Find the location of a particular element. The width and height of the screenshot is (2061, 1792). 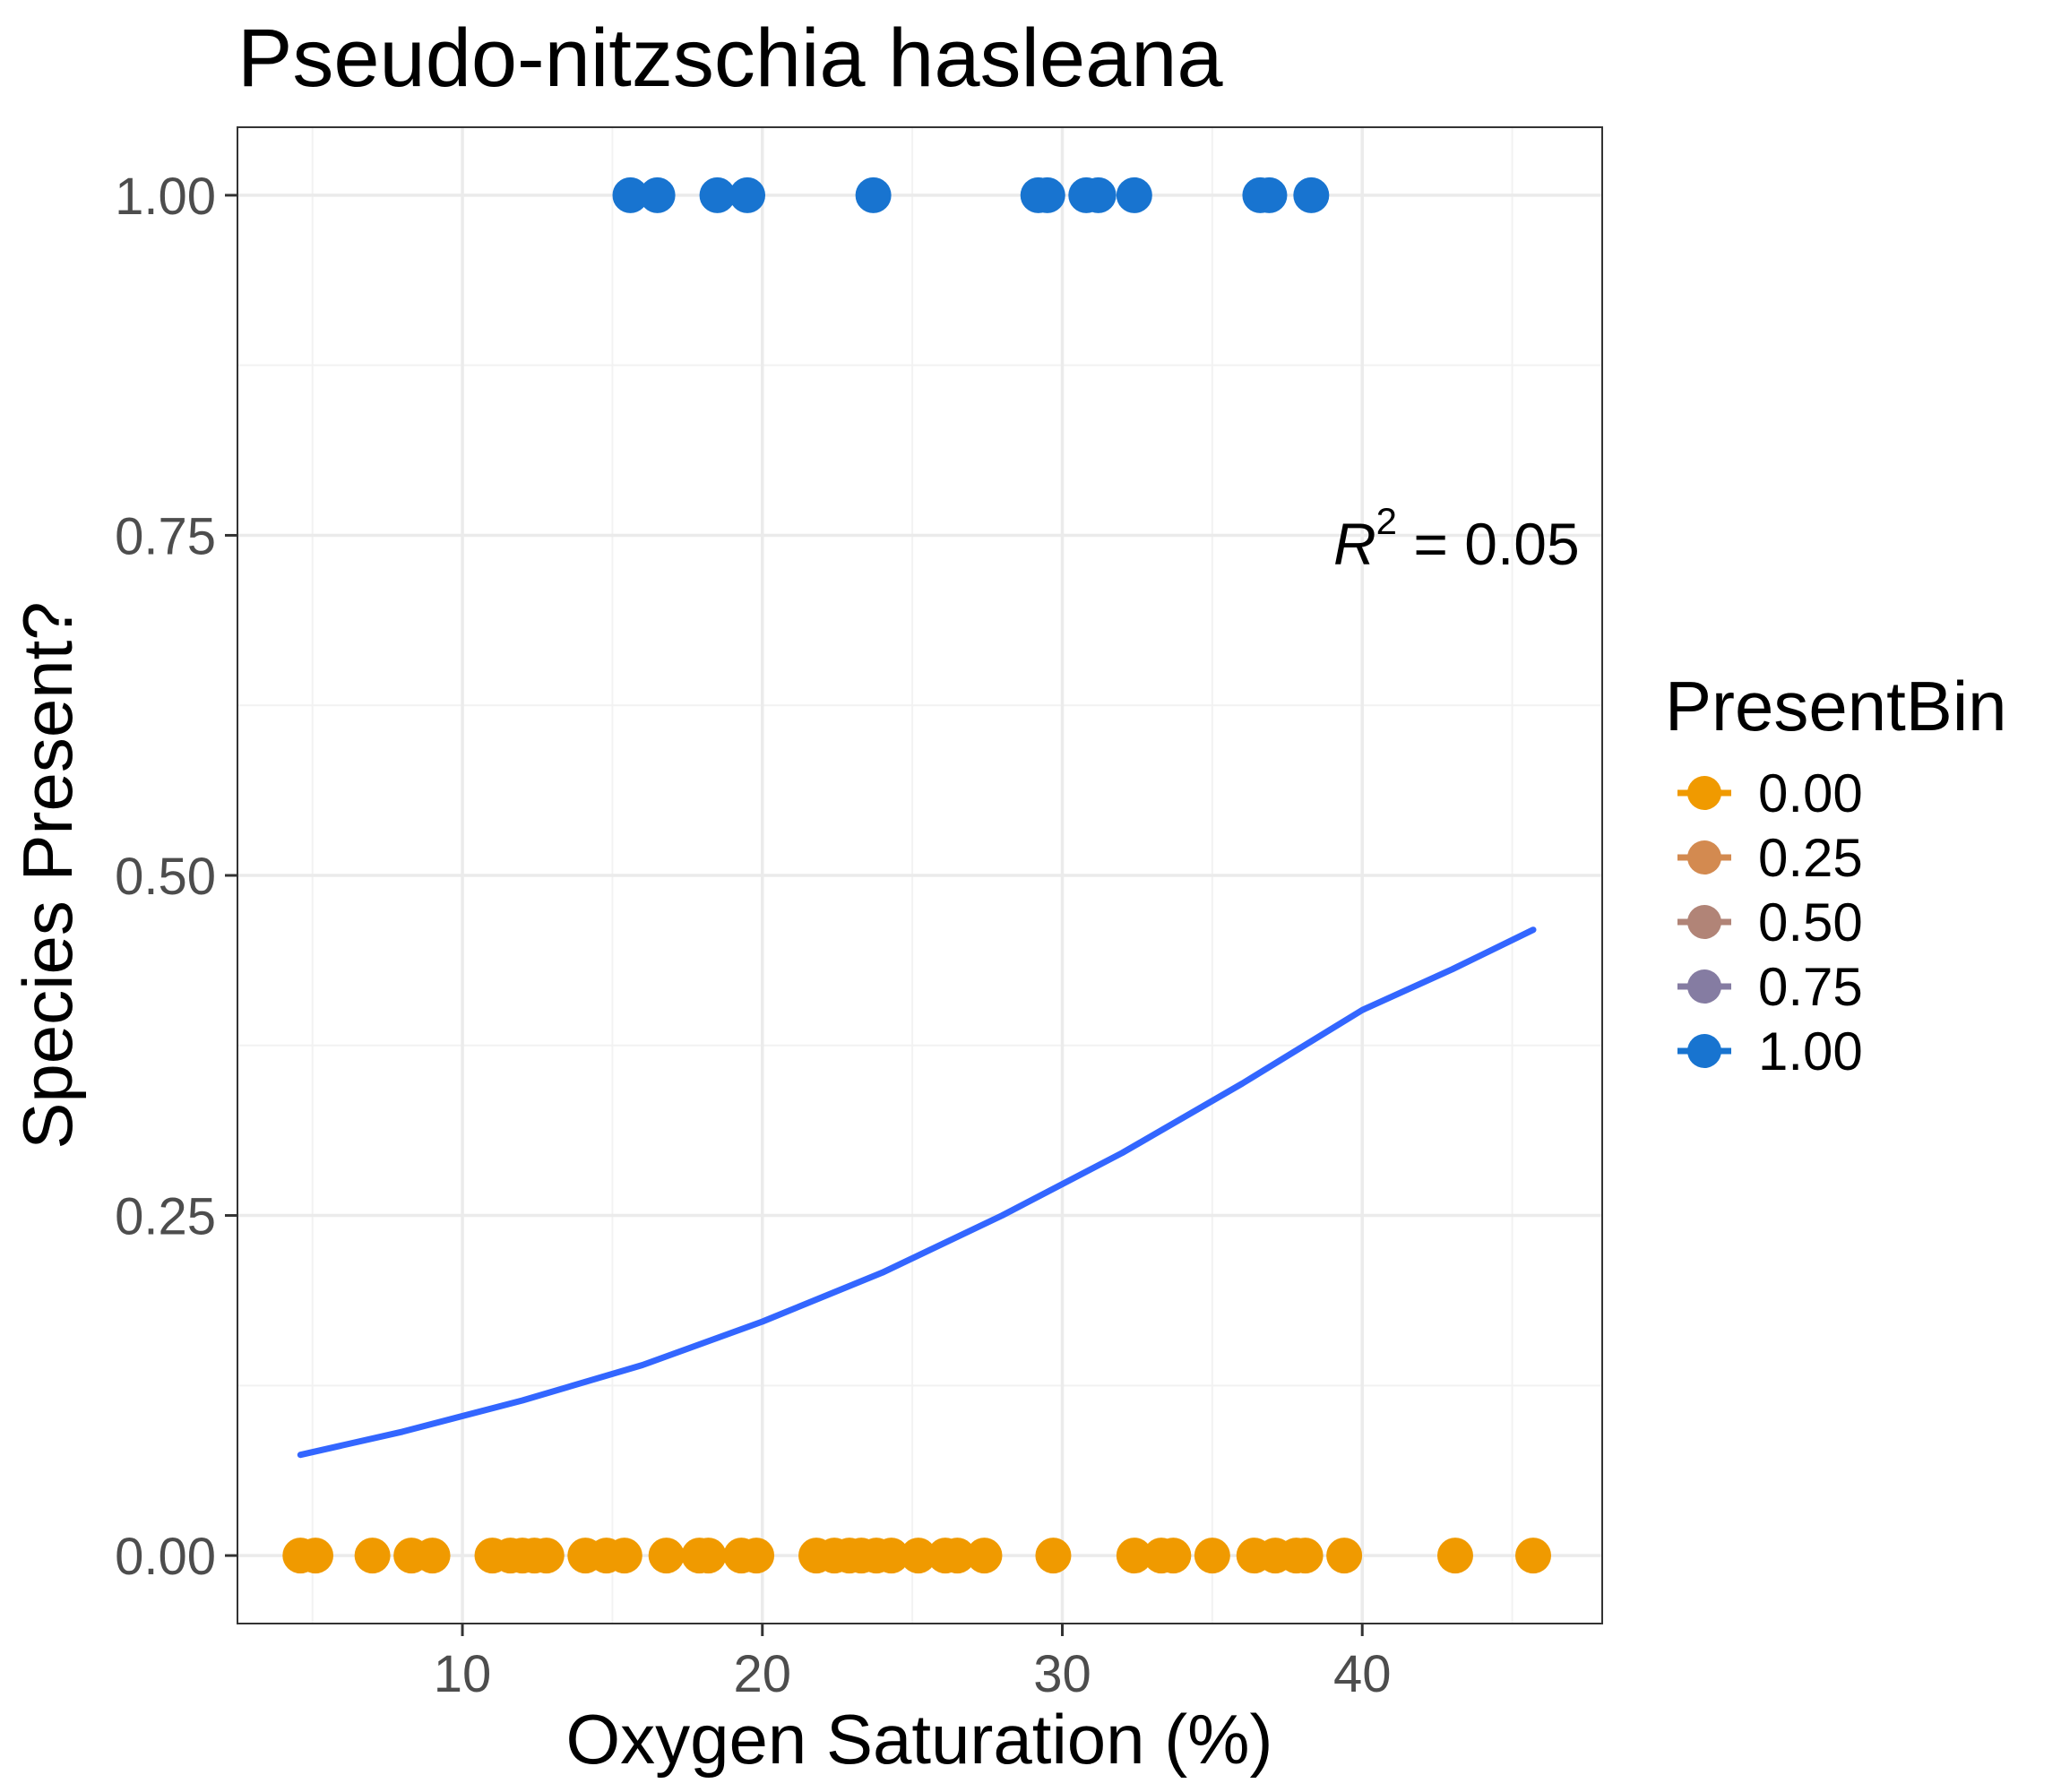

x-tick-label: 30 is located at coordinates (1062, 1674).